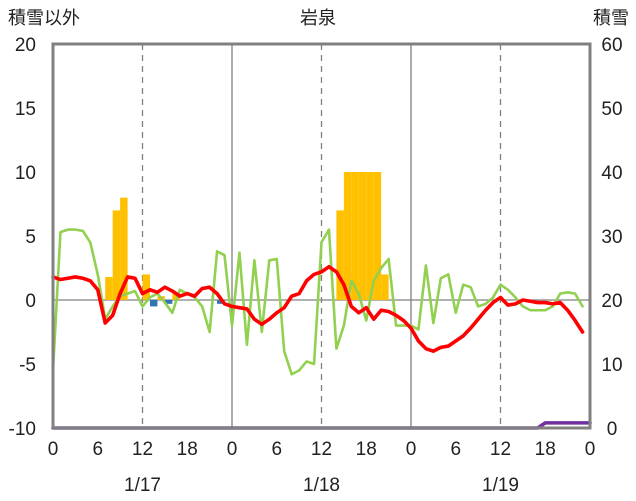 This screenshot has height=501, width=636. What do you see at coordinates (611, 45) in the screenshot?
I see `right-tick-label: 60` at bounding box center [611, 45].